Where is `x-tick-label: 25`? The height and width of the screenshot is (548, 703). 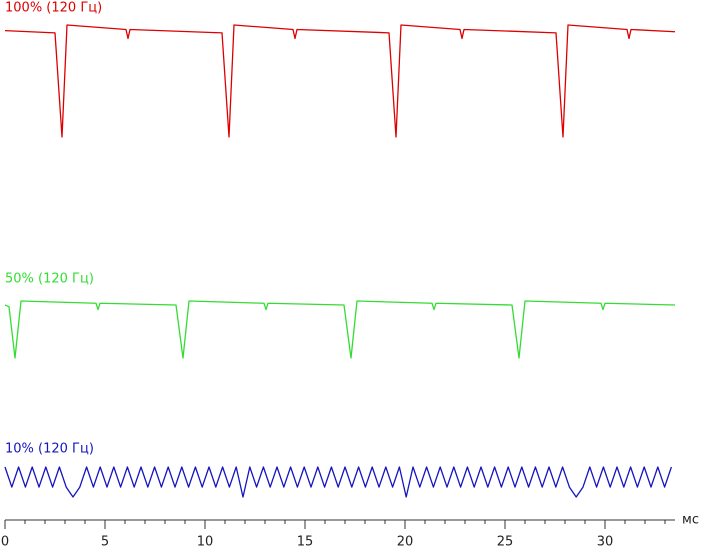
x-tick-label: 25 is located at coordinates (505, 541).